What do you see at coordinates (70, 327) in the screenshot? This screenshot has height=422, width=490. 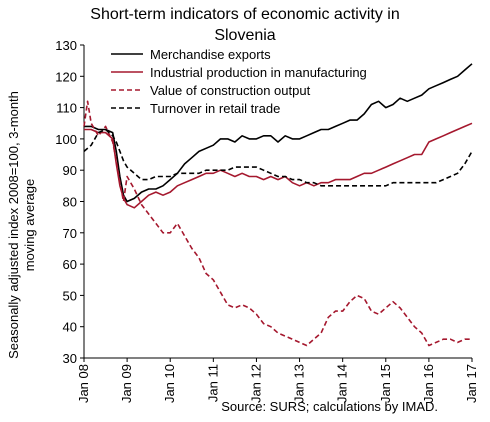 I see `y-tick-label: 40` at bounding box center [70, 327].